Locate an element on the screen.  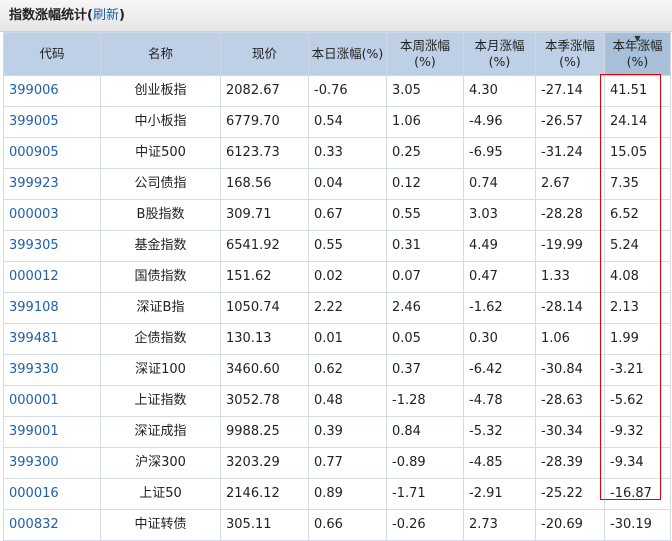
header-year-change: ▼ 本年涨幅 (%) is located at coordinates (637, 54).